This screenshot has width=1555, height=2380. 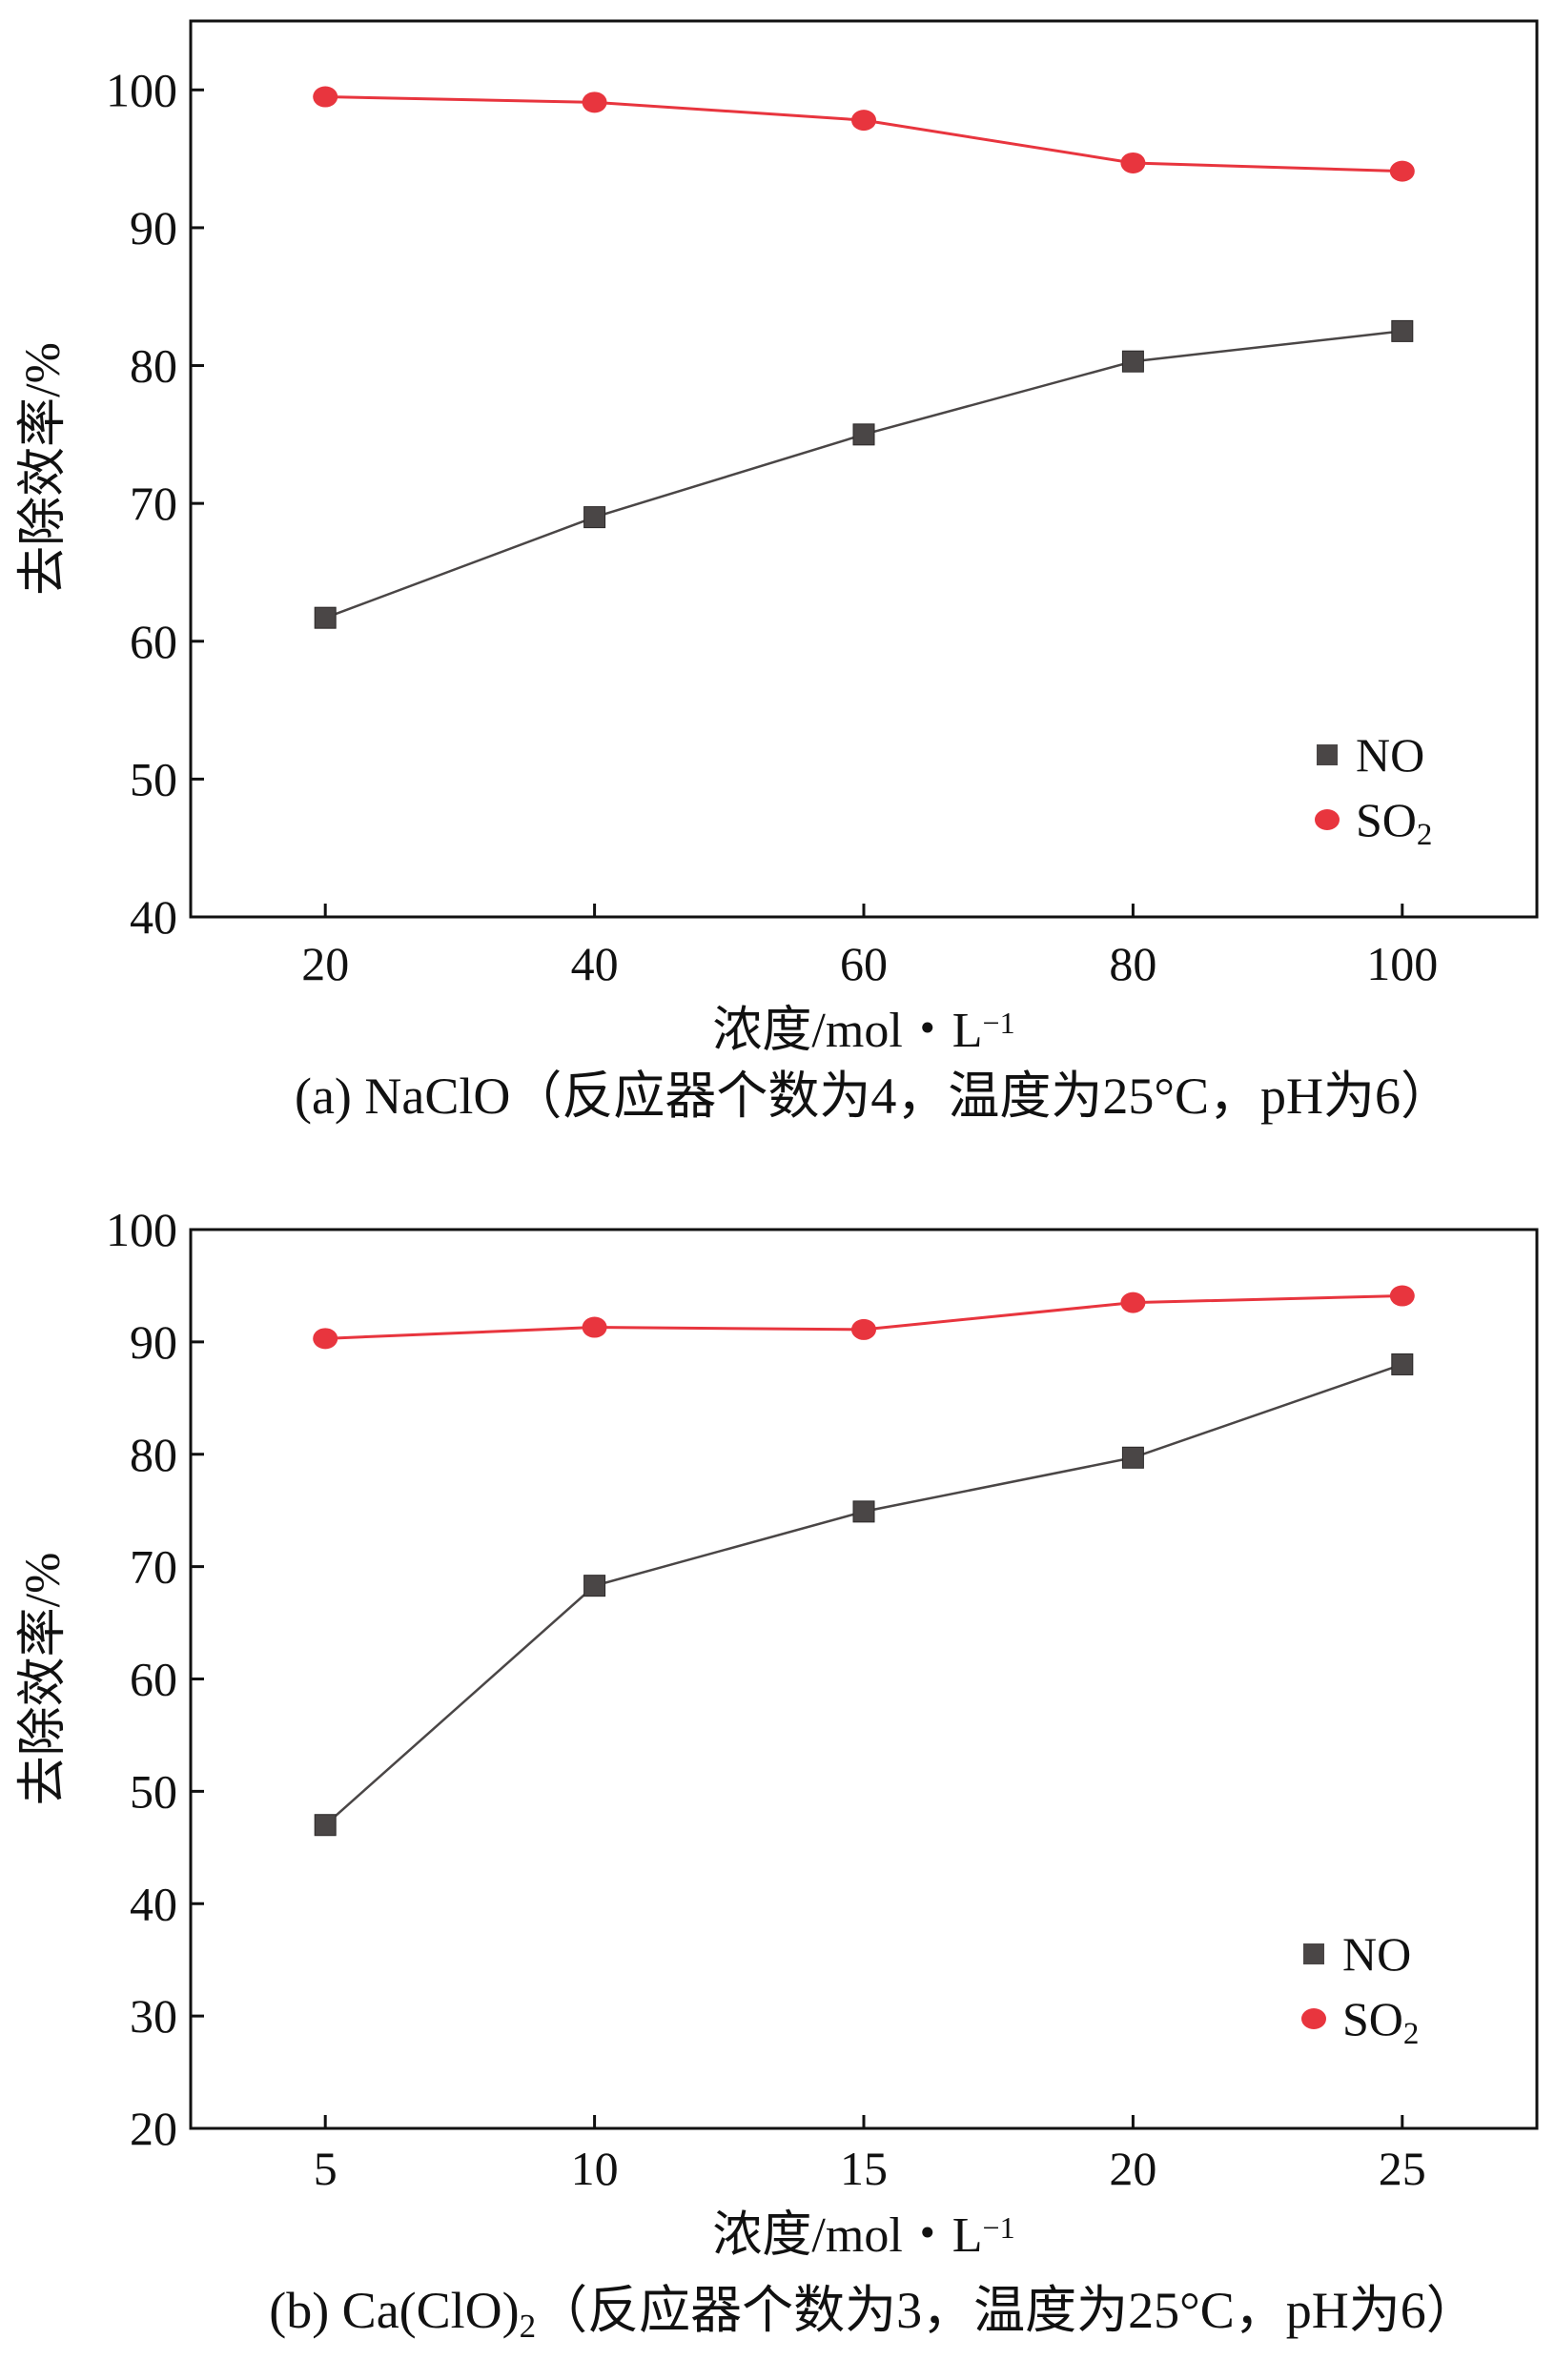 I want to click on figure-caption: (b) Ca(ClO)2（反应器个数为3，温度为25°C，pH为6）, so click(x=873, y=2313).